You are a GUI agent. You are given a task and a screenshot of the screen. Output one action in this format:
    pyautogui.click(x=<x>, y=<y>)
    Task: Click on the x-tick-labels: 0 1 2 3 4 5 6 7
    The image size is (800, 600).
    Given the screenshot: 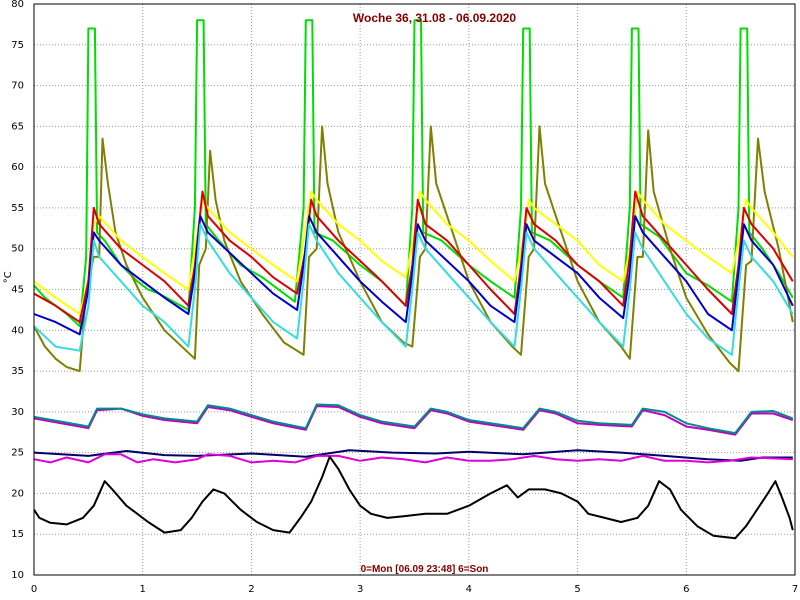 What is the action you would take?
    pyautogui.click(x=414, y=589)
    